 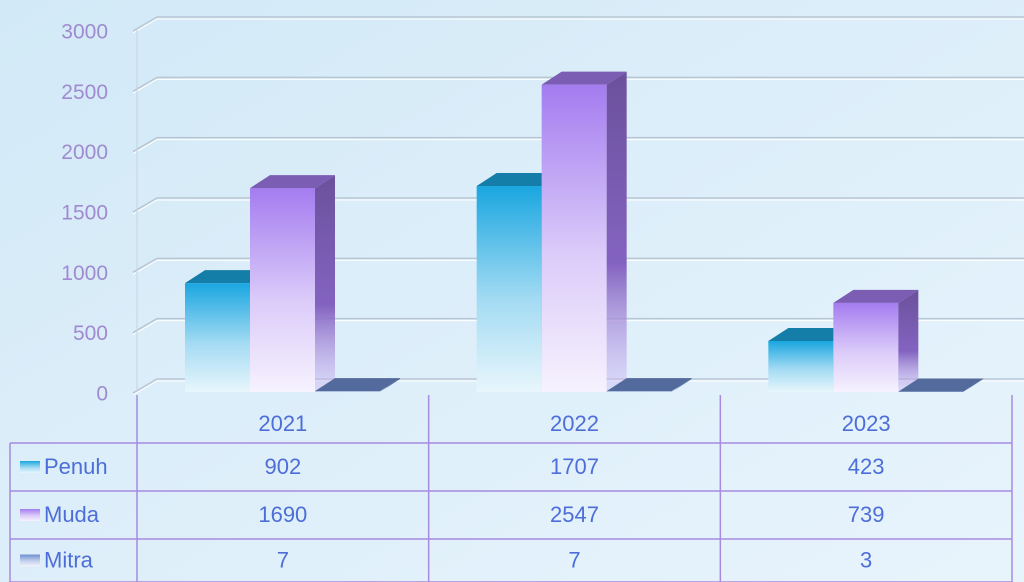 What do you see at coordinates (282, 466) in the screenshot?
I see `table-value: 902` at bounding box center [282, 466].